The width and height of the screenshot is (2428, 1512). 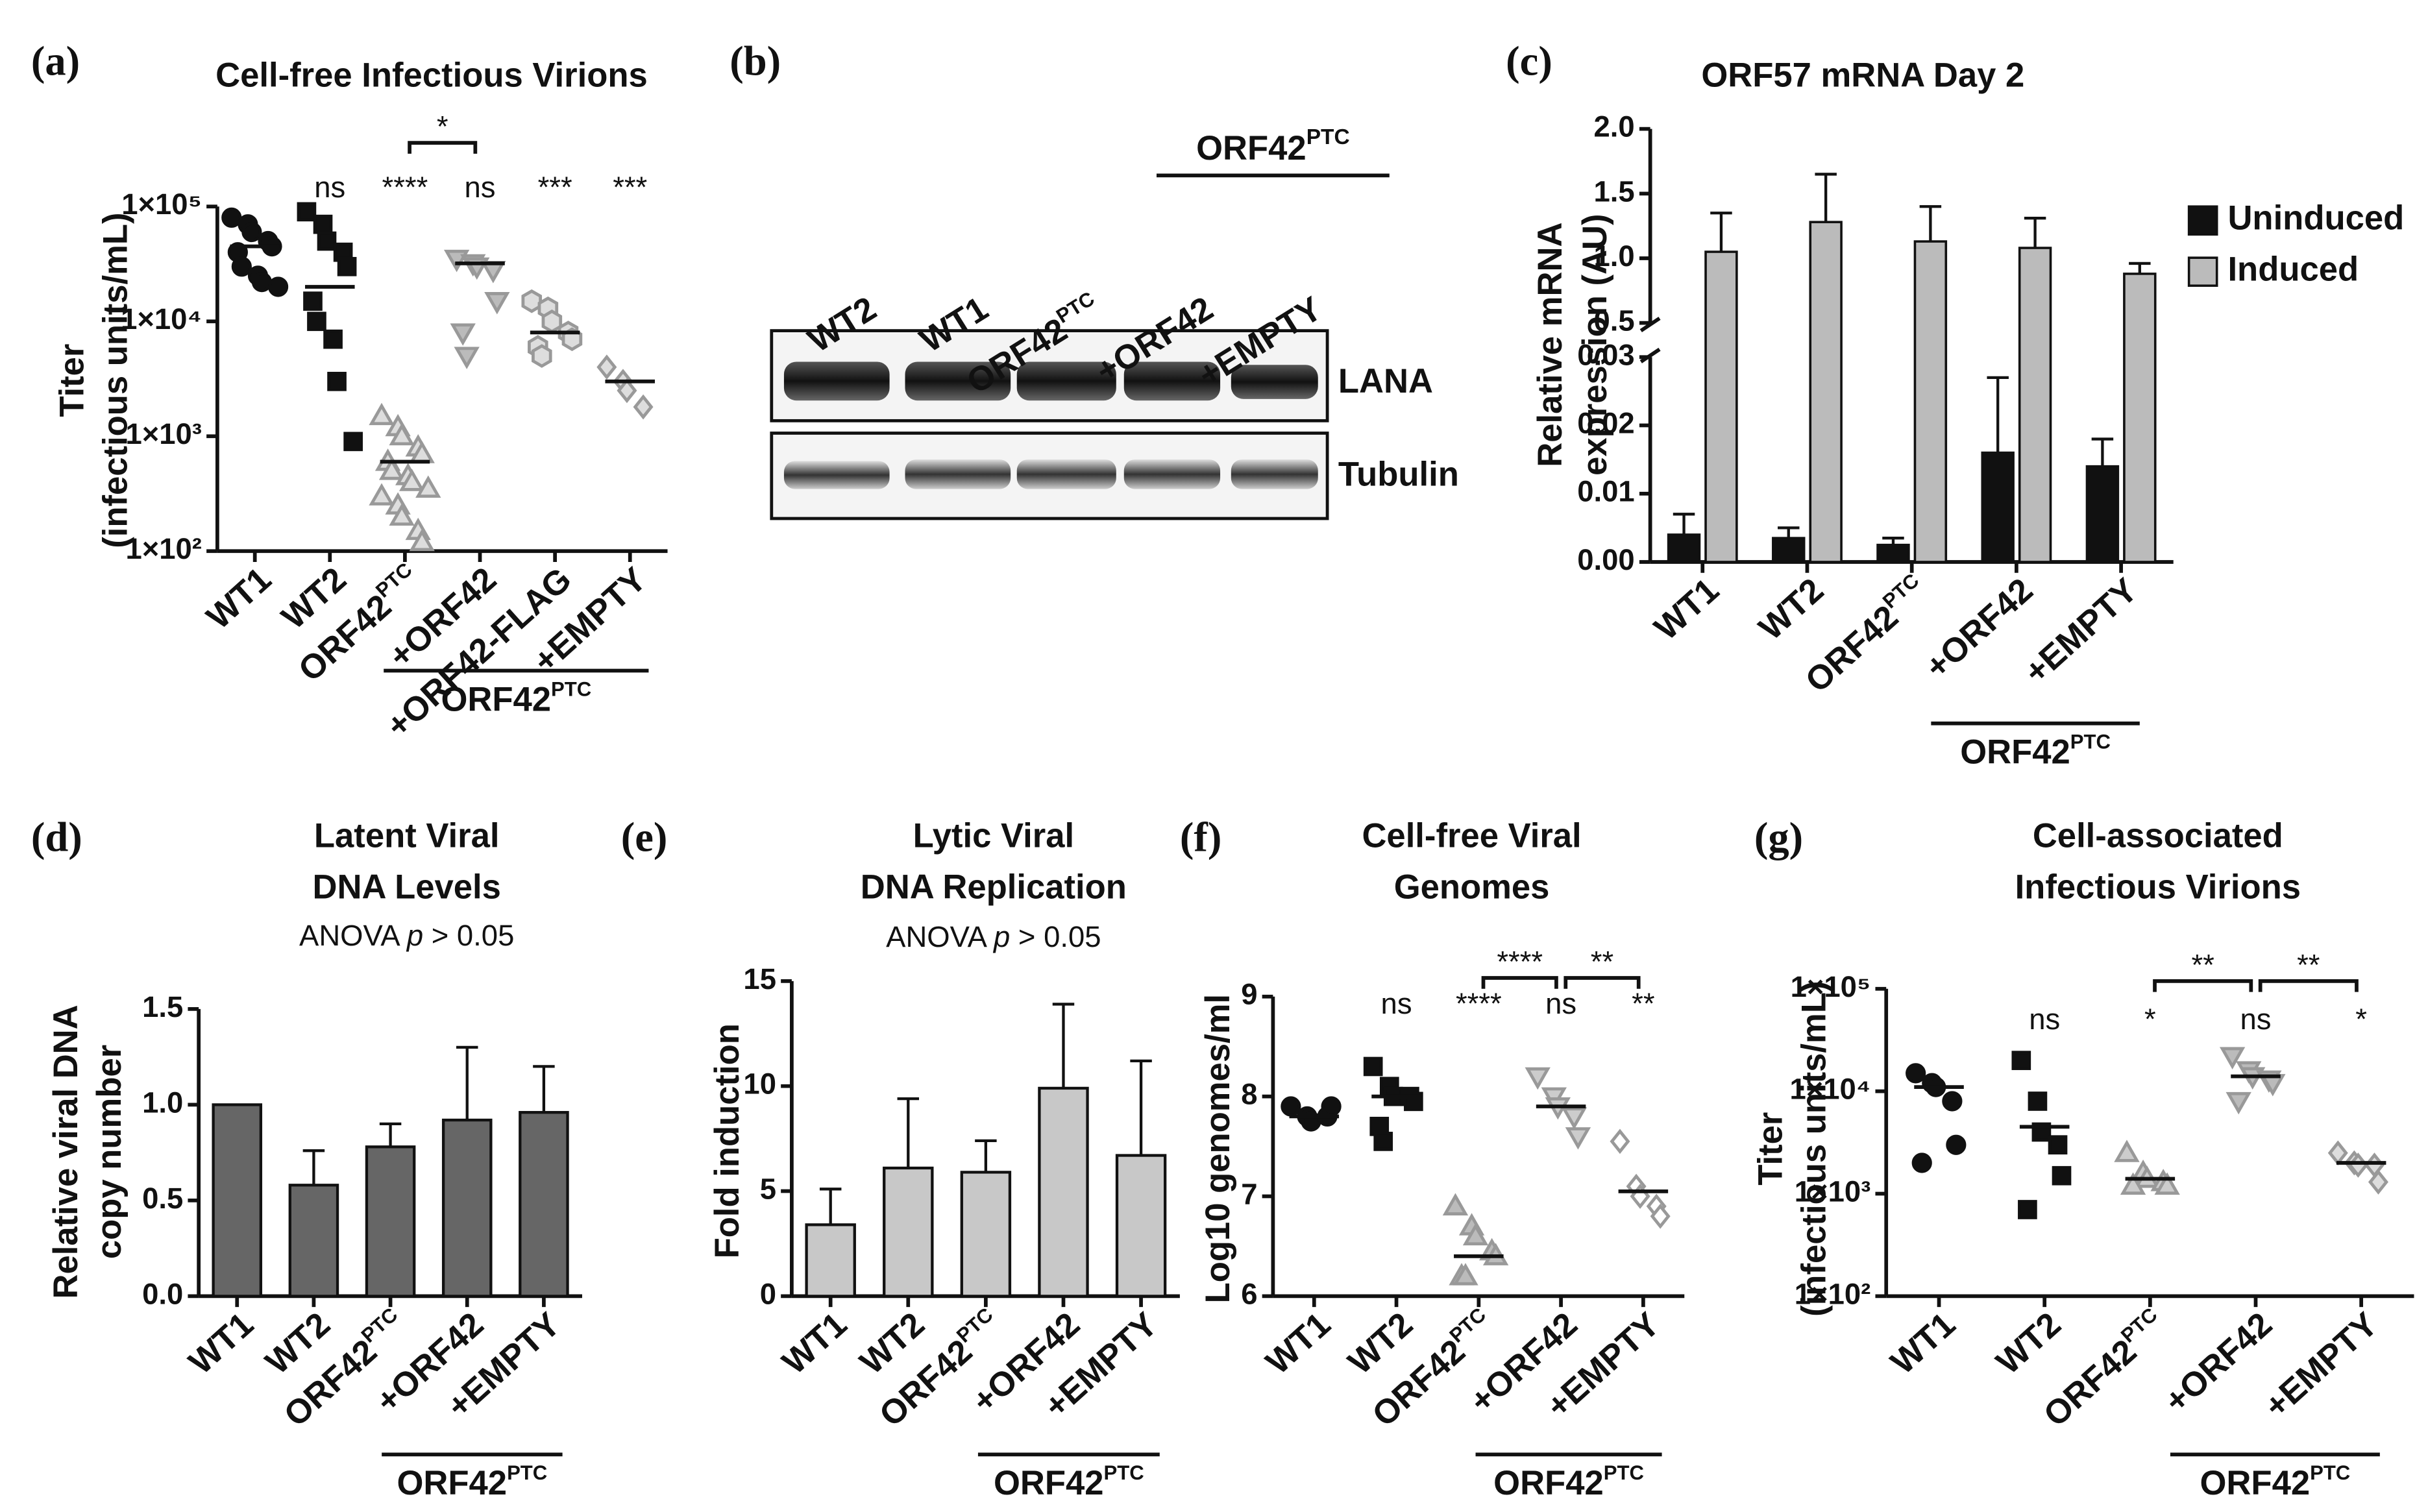 I want to click on x-tick-label: +EMPTY, so click(x=2321, y=1365).